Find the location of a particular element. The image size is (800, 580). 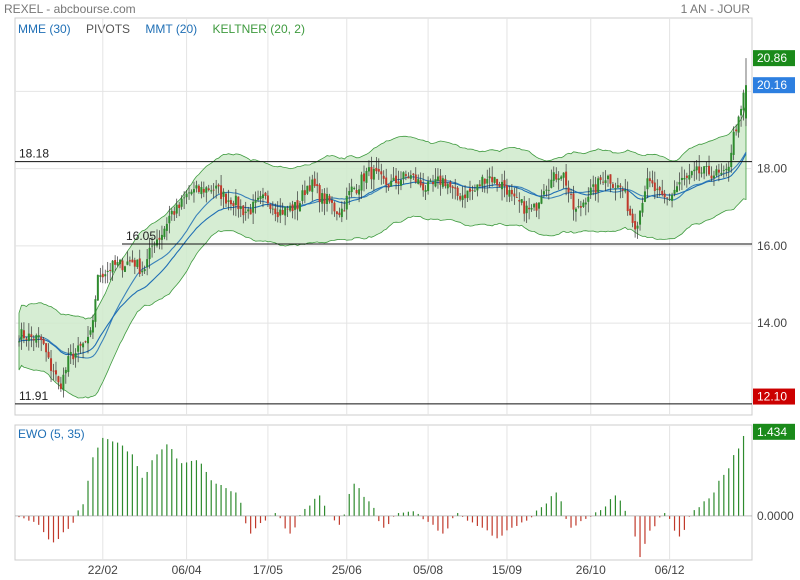

badge-label: 1.434 is located at coordinates (772, 432).